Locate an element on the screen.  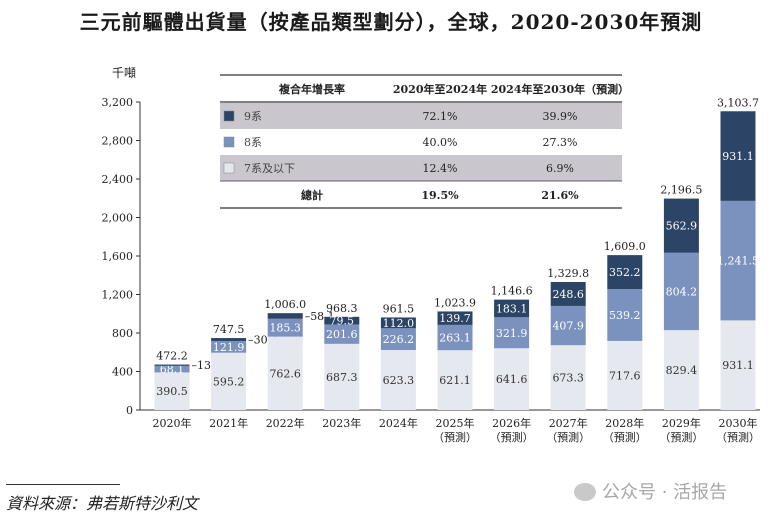
y-axis-label: 千噸 is located at coordinates (124, 73).